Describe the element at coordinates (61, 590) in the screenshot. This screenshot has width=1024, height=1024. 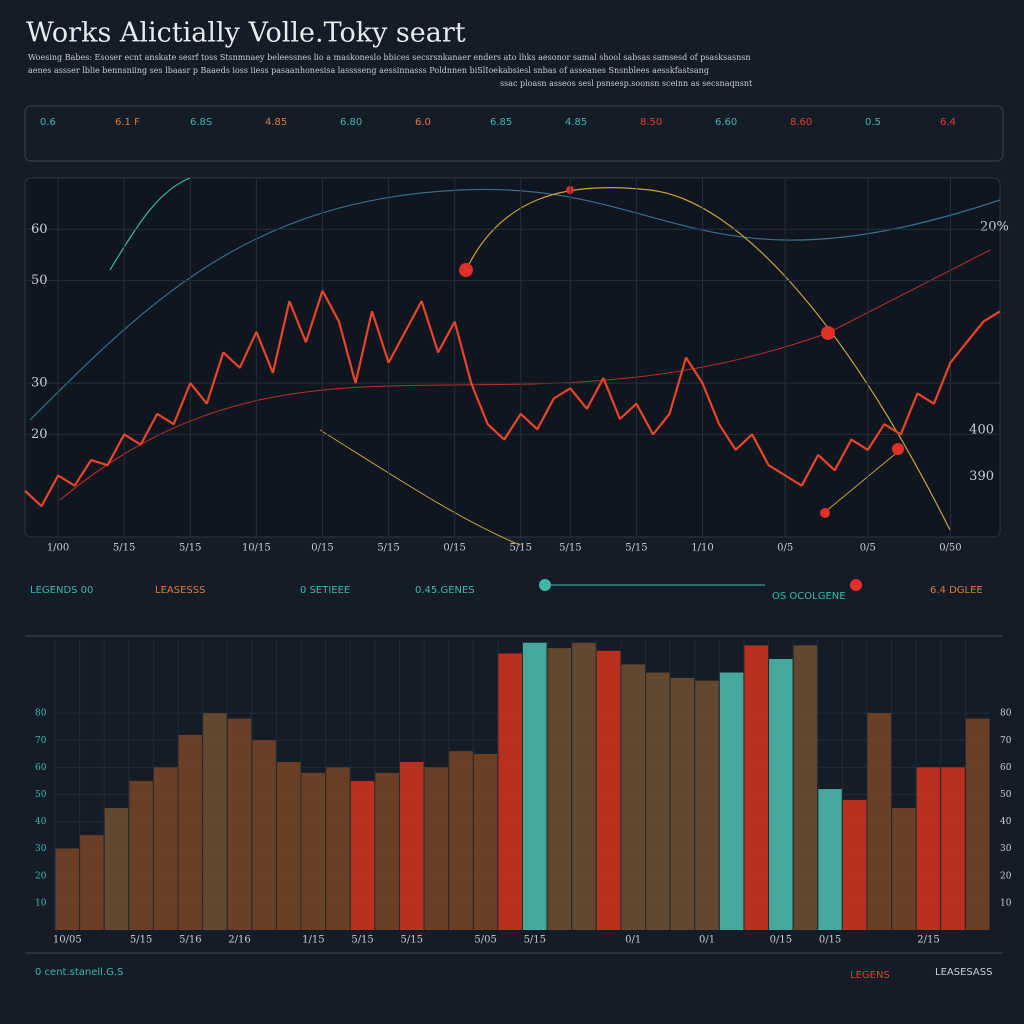
I see `legend-item: LEGENDS 00` at that location.